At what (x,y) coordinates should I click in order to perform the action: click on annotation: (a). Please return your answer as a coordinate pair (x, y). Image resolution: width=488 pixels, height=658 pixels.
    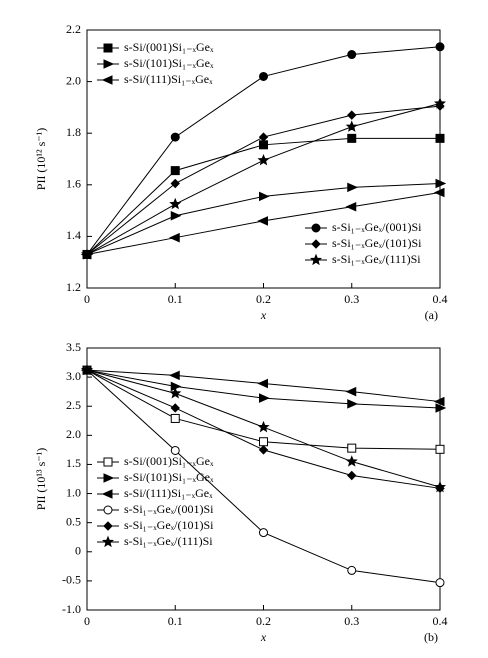
    Looking at the image, I should click on (431, 315).